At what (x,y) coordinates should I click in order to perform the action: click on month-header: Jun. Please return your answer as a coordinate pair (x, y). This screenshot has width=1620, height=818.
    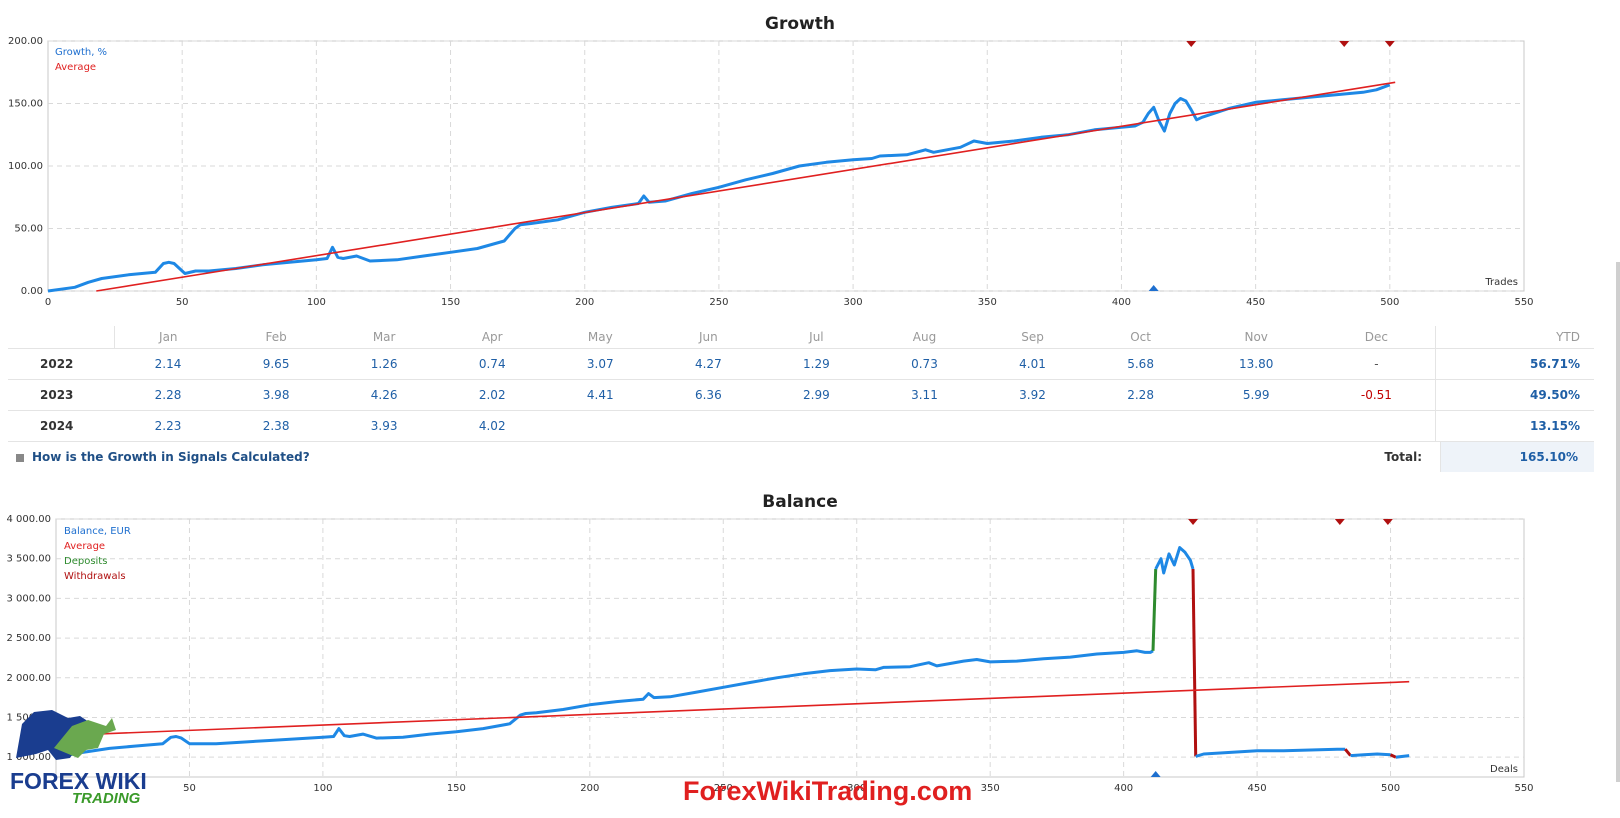
    Looking at the image, I should click on (708, 337).